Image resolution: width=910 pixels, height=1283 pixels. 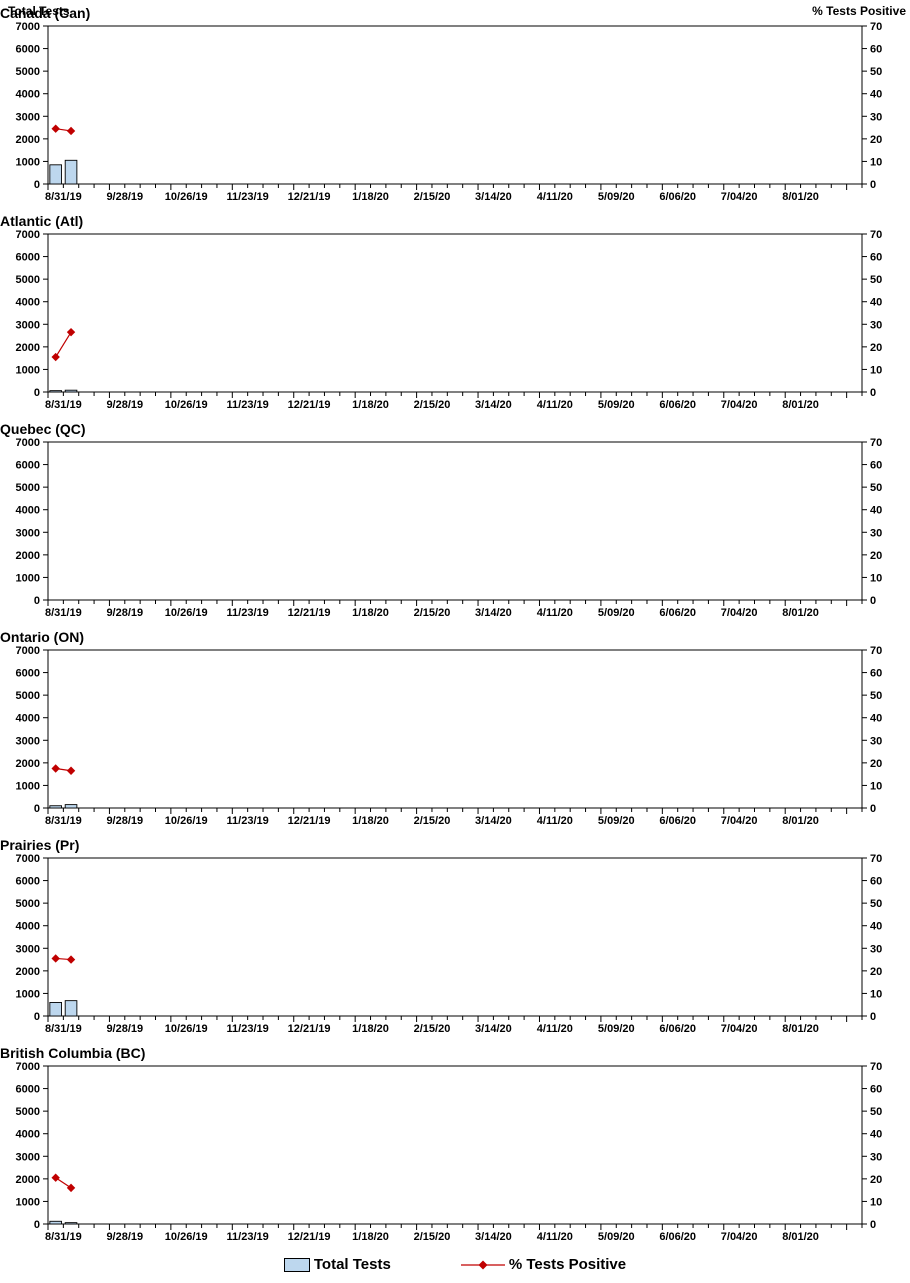 I want to click on legend-item-pct-positive: % Tests Positive, so click(x=543, y=1264).